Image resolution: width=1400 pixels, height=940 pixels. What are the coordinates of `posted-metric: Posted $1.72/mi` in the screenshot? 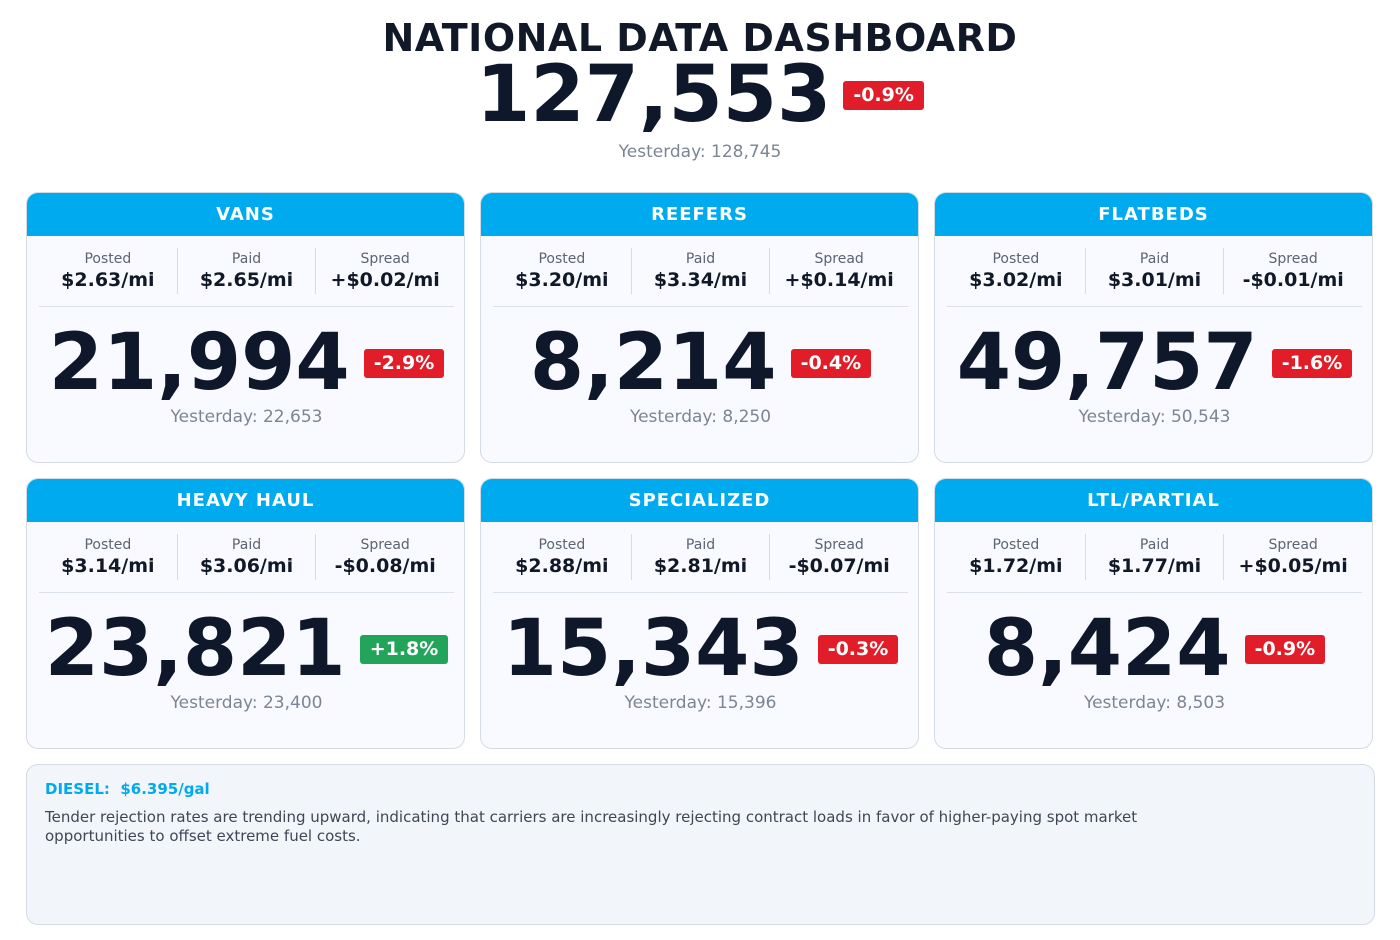 It's located at (1016, 557).